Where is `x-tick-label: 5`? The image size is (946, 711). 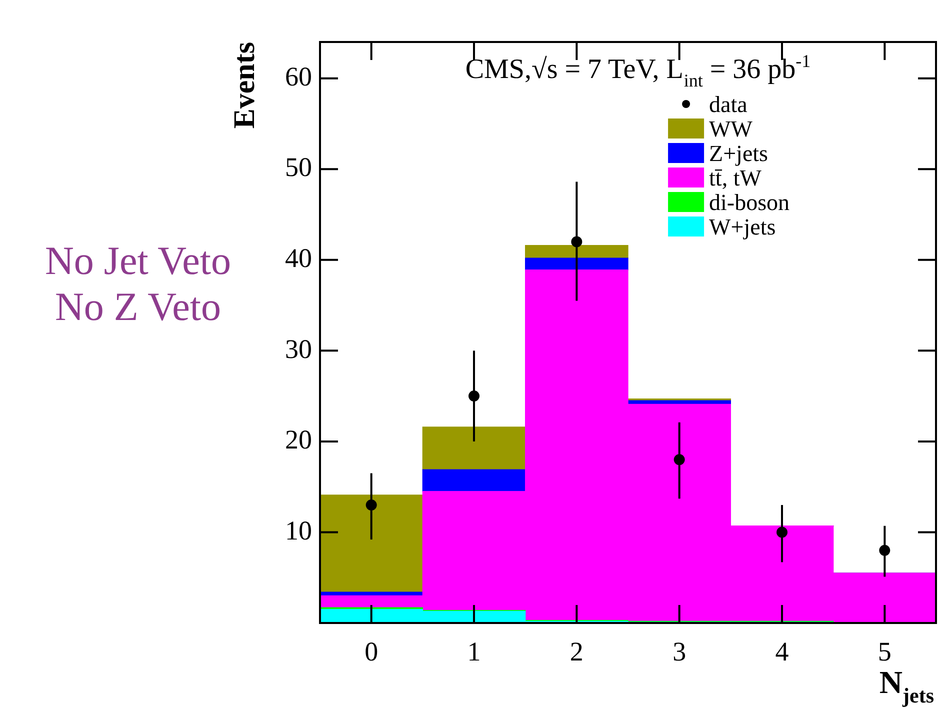
x-tick-label: 5 is located at coordinates (885, 651).